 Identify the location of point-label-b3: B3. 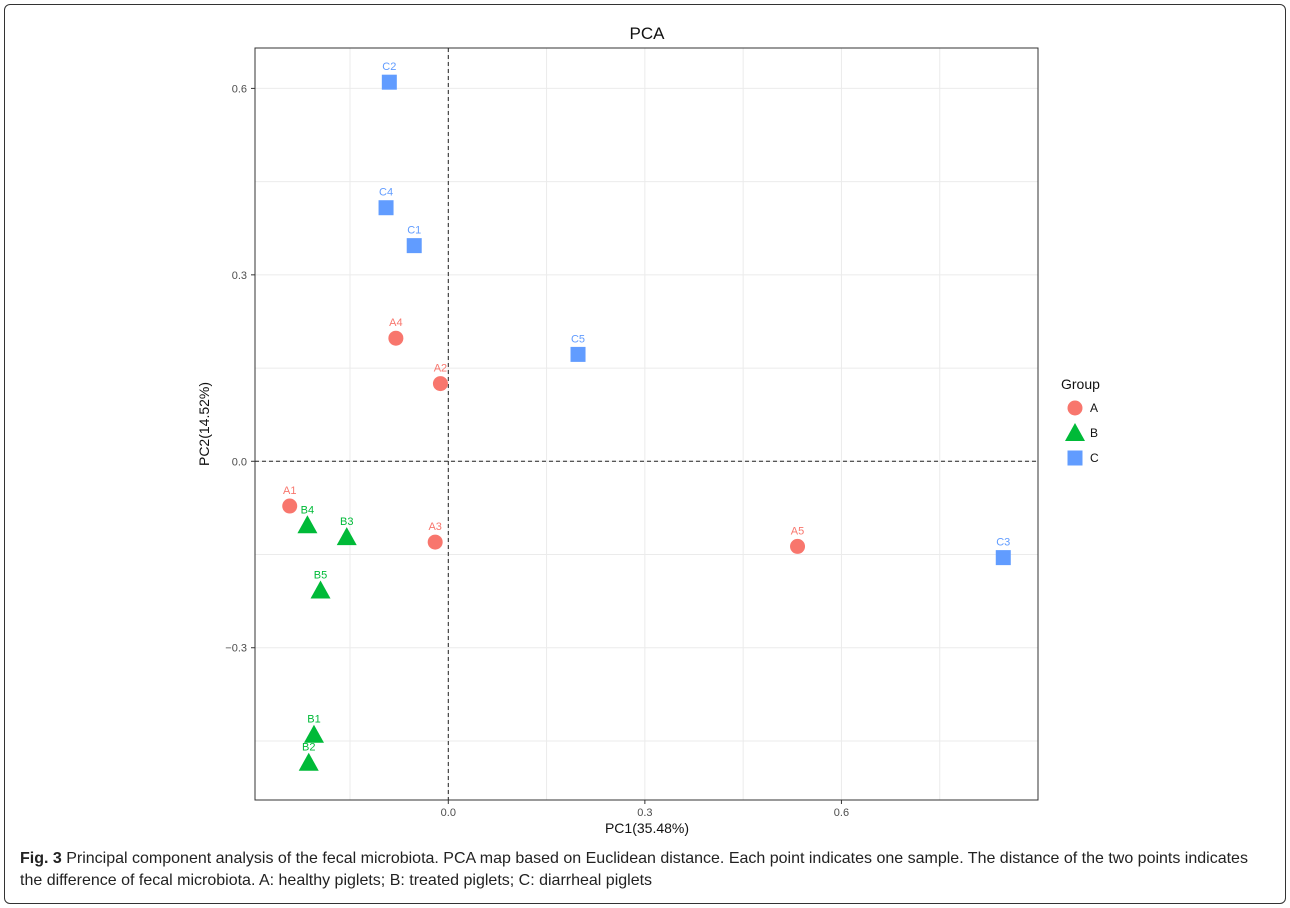
(346, 522).